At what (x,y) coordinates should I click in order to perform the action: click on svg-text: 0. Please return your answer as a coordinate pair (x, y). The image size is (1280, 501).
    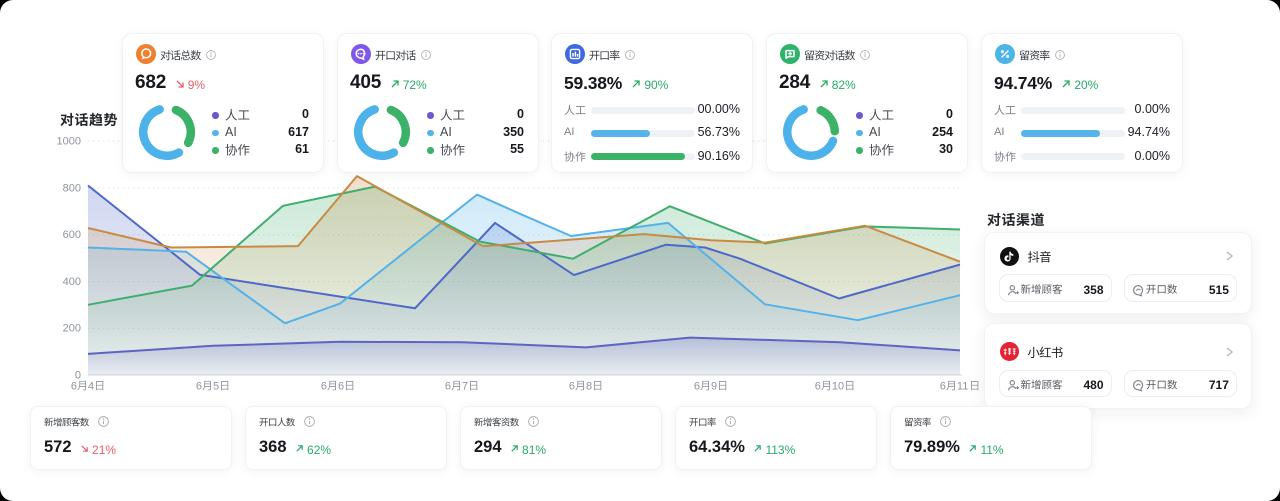
    Looking at the image, I should click on (78, 376).